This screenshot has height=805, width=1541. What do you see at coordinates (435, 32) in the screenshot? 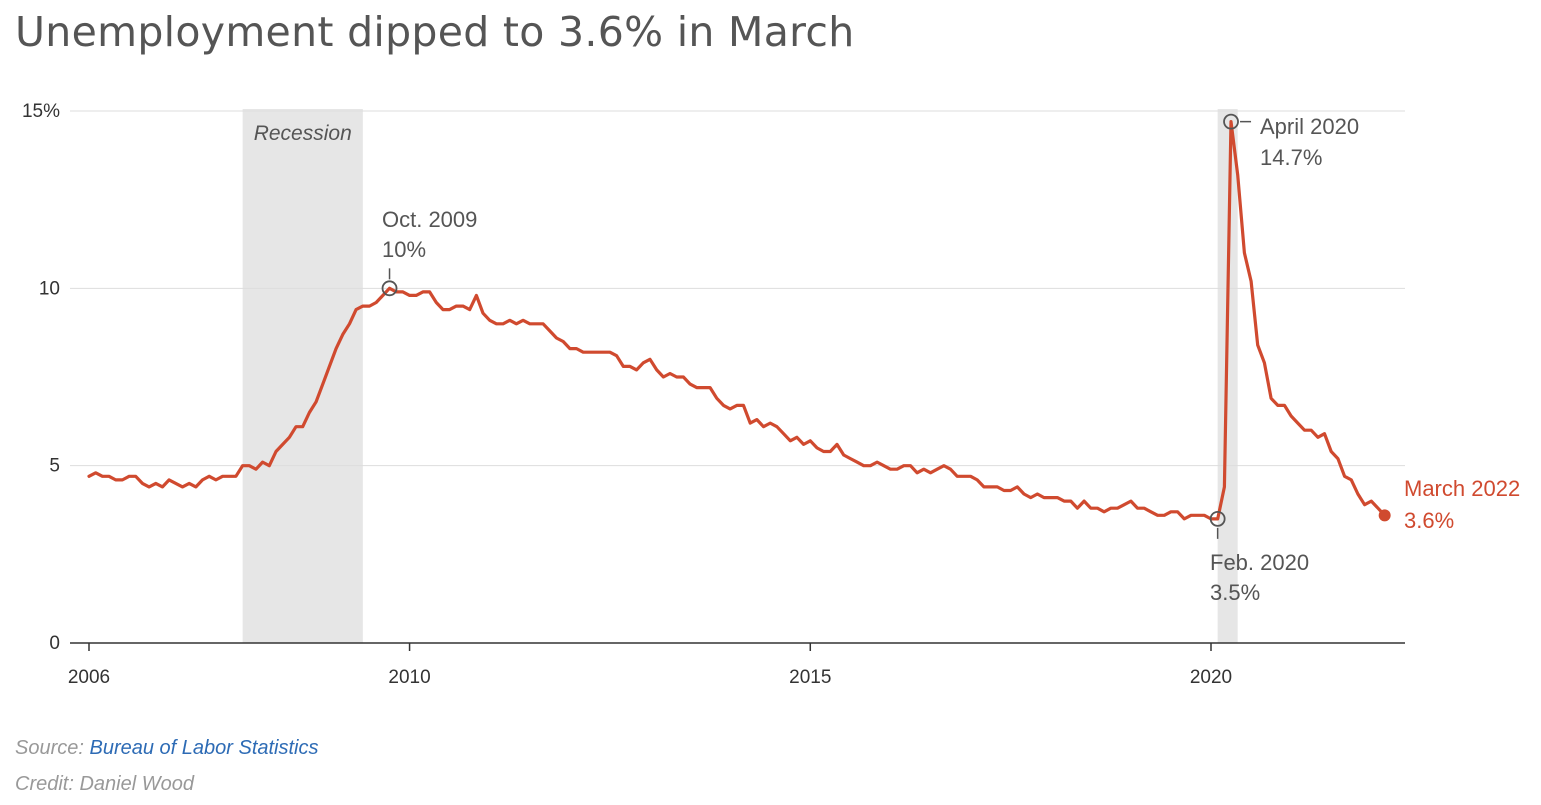
I see `chart-title: Unemployment dipped to 3.6% in March` at bounding box center [435, 32].